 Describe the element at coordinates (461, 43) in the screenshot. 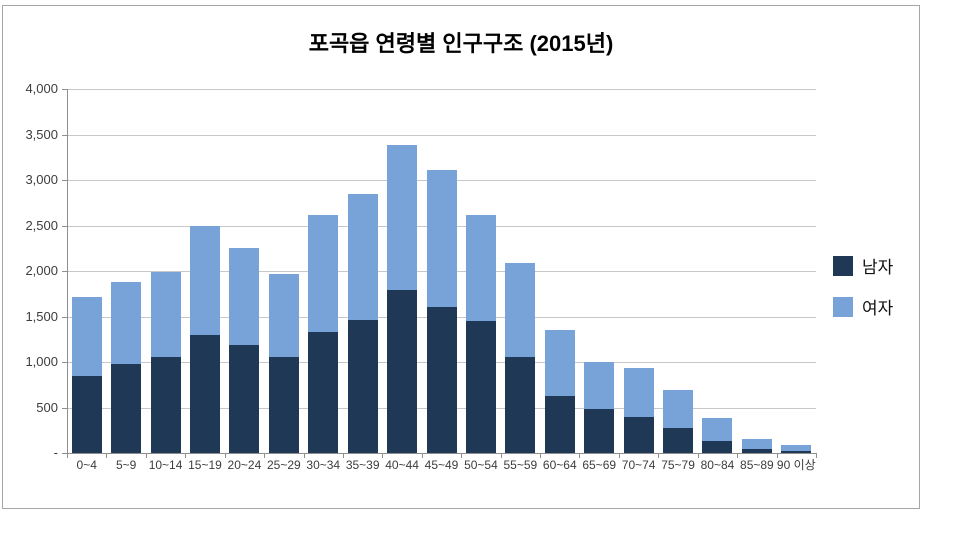

I see `chart-title: 포곡읍 연령별 인구구조 (2015년)` at that location.